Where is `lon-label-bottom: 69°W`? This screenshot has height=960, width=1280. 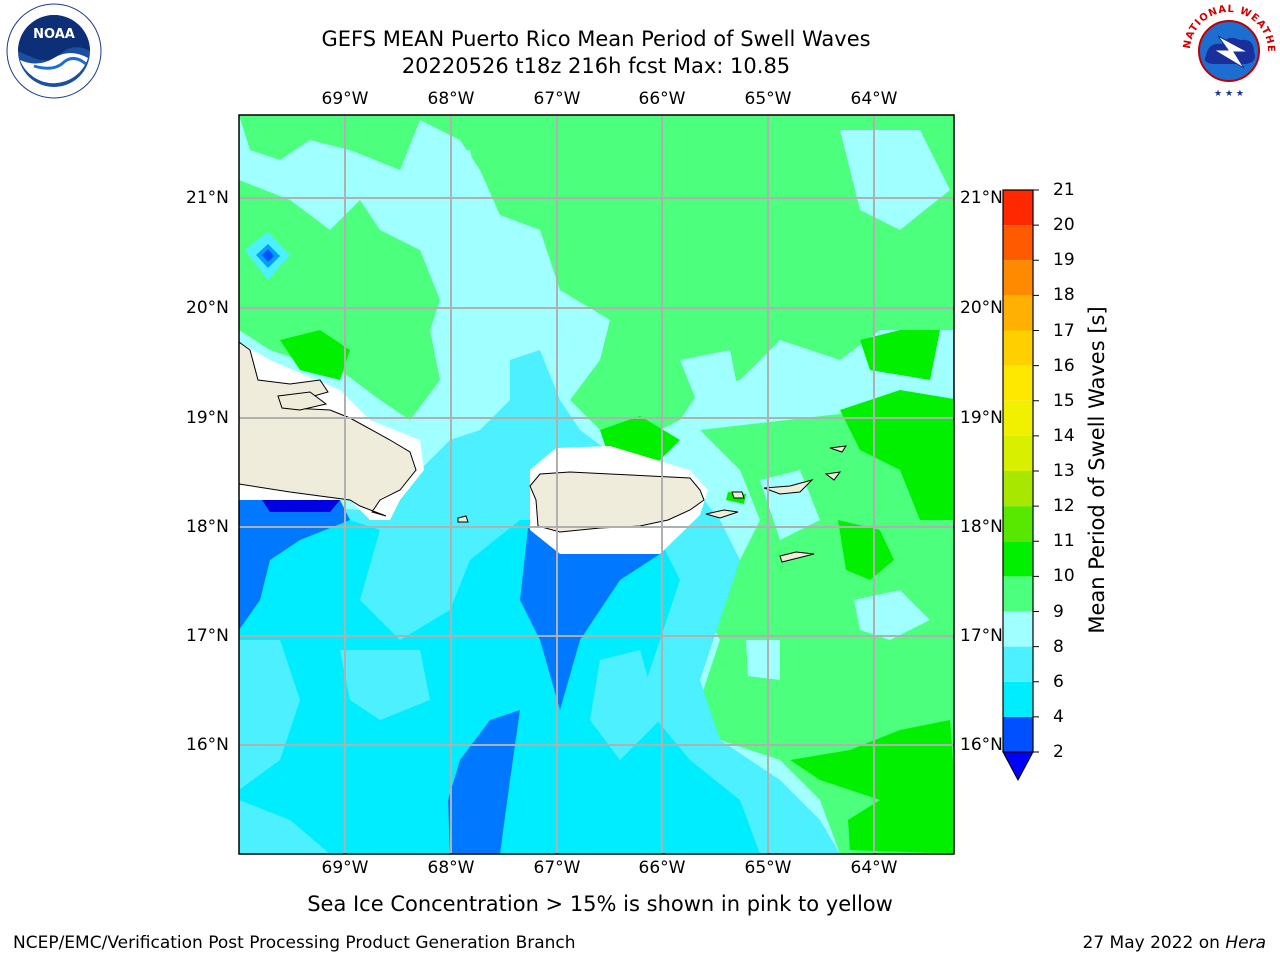 lon-label-bottom: 69°W is located at coordinates (345, 868).